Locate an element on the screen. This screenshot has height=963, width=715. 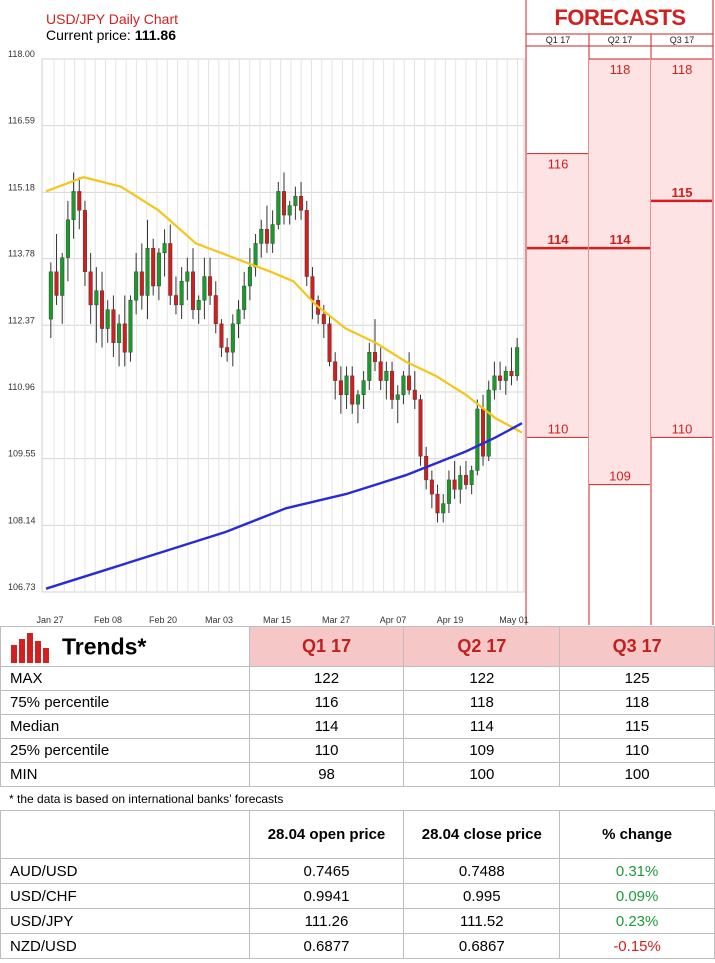
prices-col-open: 28.04 open price is located at coordinates (326, 834).